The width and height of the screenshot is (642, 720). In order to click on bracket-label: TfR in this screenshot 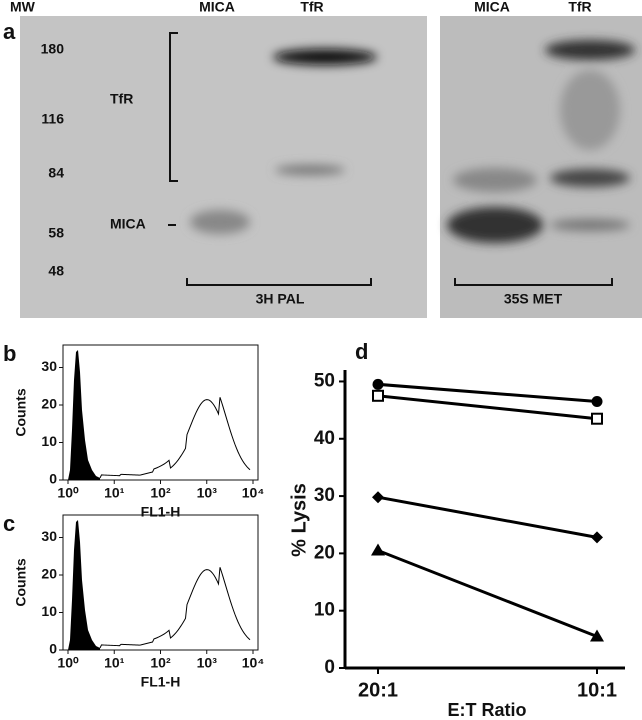, I will do `click(121, 99)`.